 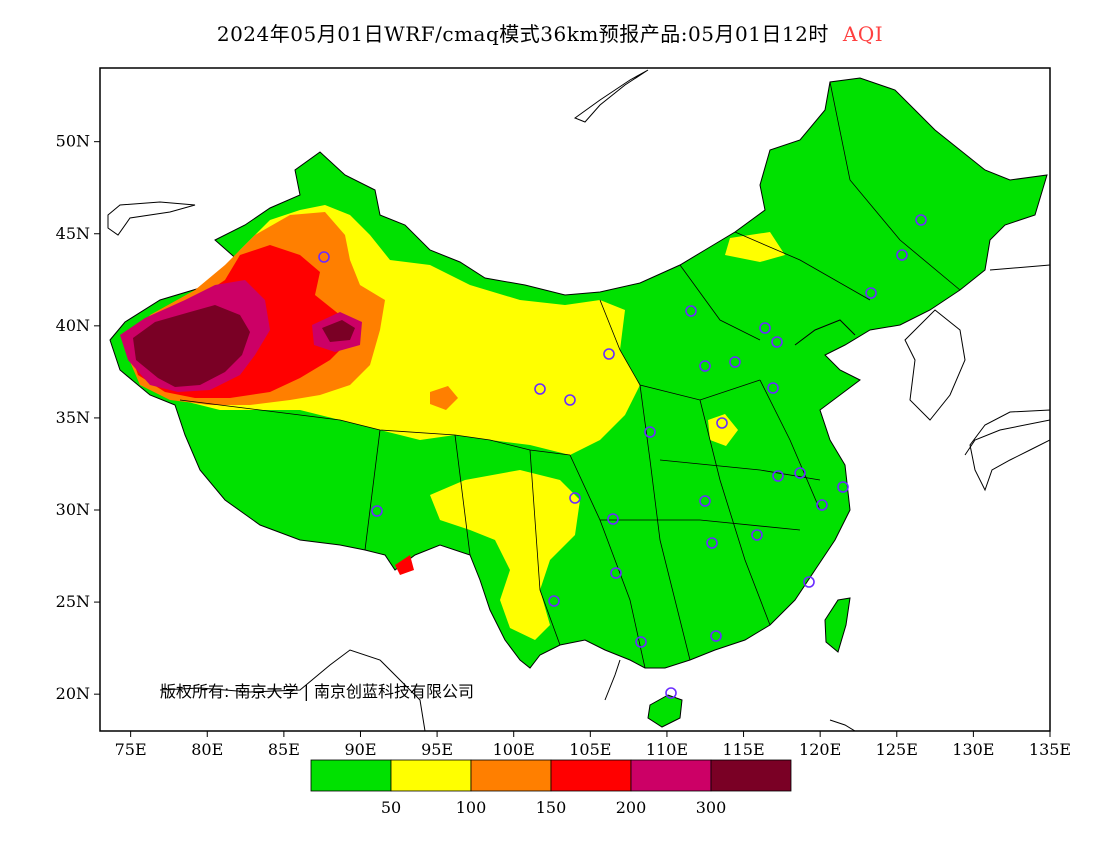 What do you see at coordinates (505, 555) in the screenshot?
I see `aqi-band-50-100-south` at bounding box center [505, 555].